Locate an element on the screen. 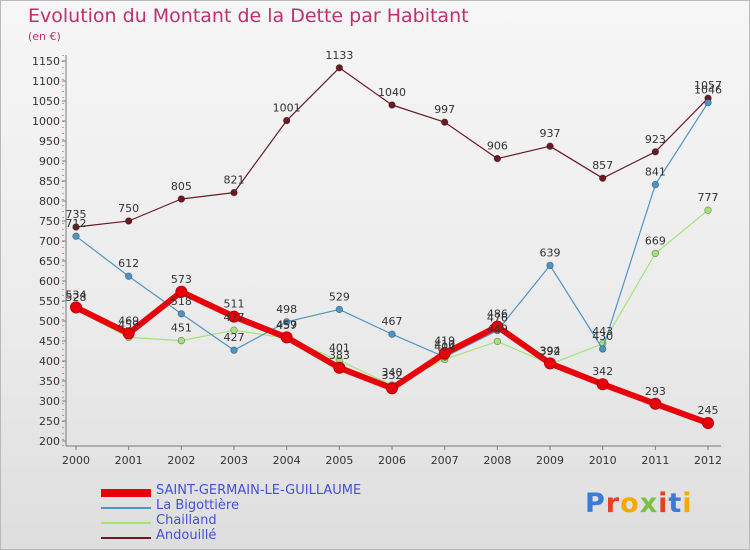 This screenshot has height=550, width=750. data-label: 401 is located at coordinates (339, 348).